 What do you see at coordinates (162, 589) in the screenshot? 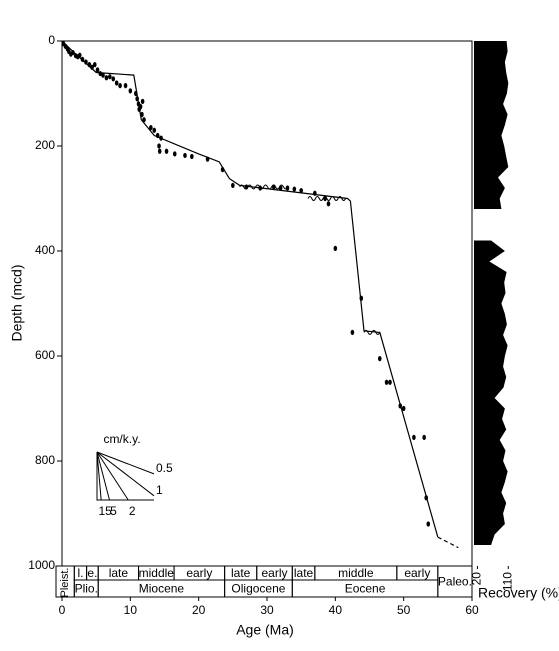
I see `epoch-label: Miocene` at bounding box center [162, 589].